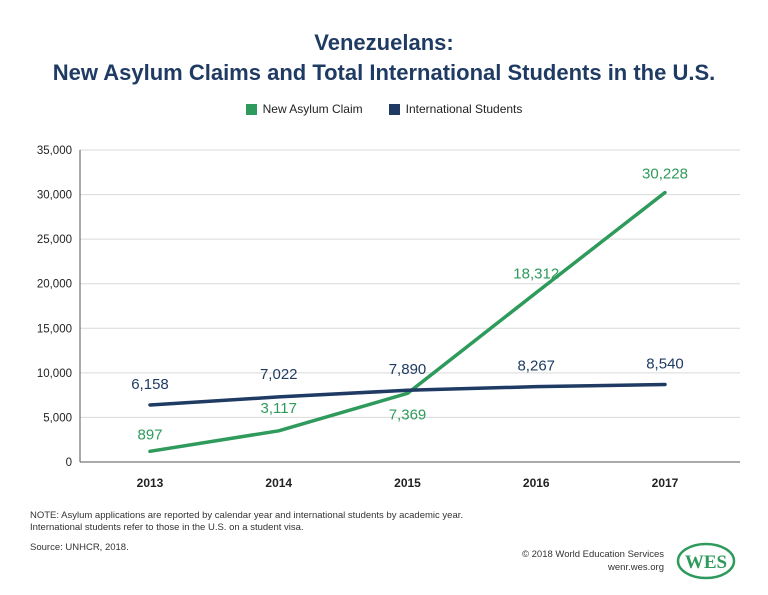 This screenshot has width=768, height=595. I want to click on x-tick-label: 2013, so click(150, 483).